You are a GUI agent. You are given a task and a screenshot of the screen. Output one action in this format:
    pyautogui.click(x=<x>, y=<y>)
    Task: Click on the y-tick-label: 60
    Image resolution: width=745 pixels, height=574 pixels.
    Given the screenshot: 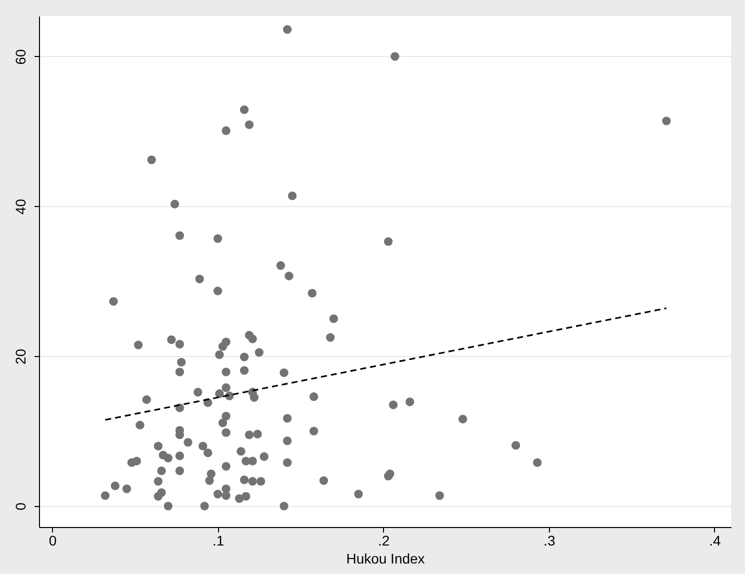 What is the action you would take?
    pyautogui.click(x=20, y=56)
    